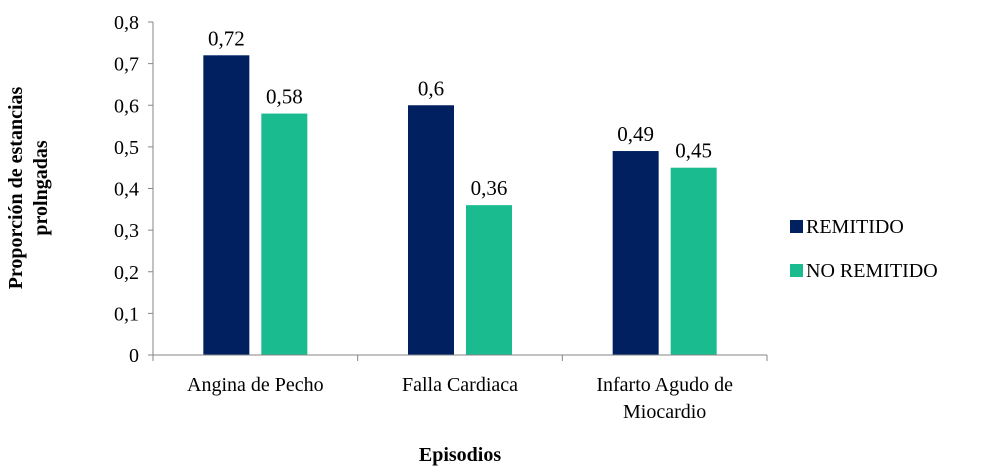 The image size is (986, 467). What do you see at coordinates (126, 273) in the screenshot?
I see `y-tick-label: 0,2` at bounding box center [126, 273].